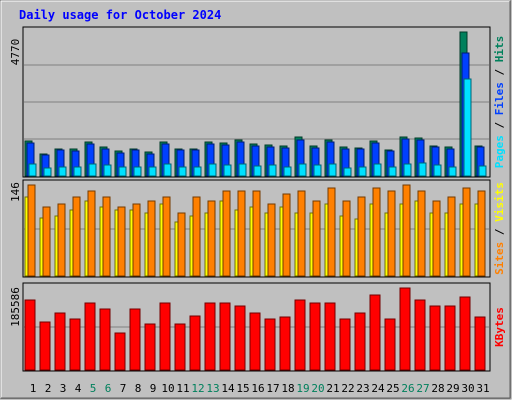 This screenshot has width=512, height=404. Describe the element at coordinates (452, 388) in the screenshot. I see `x-label-day-29: 29` at that location.